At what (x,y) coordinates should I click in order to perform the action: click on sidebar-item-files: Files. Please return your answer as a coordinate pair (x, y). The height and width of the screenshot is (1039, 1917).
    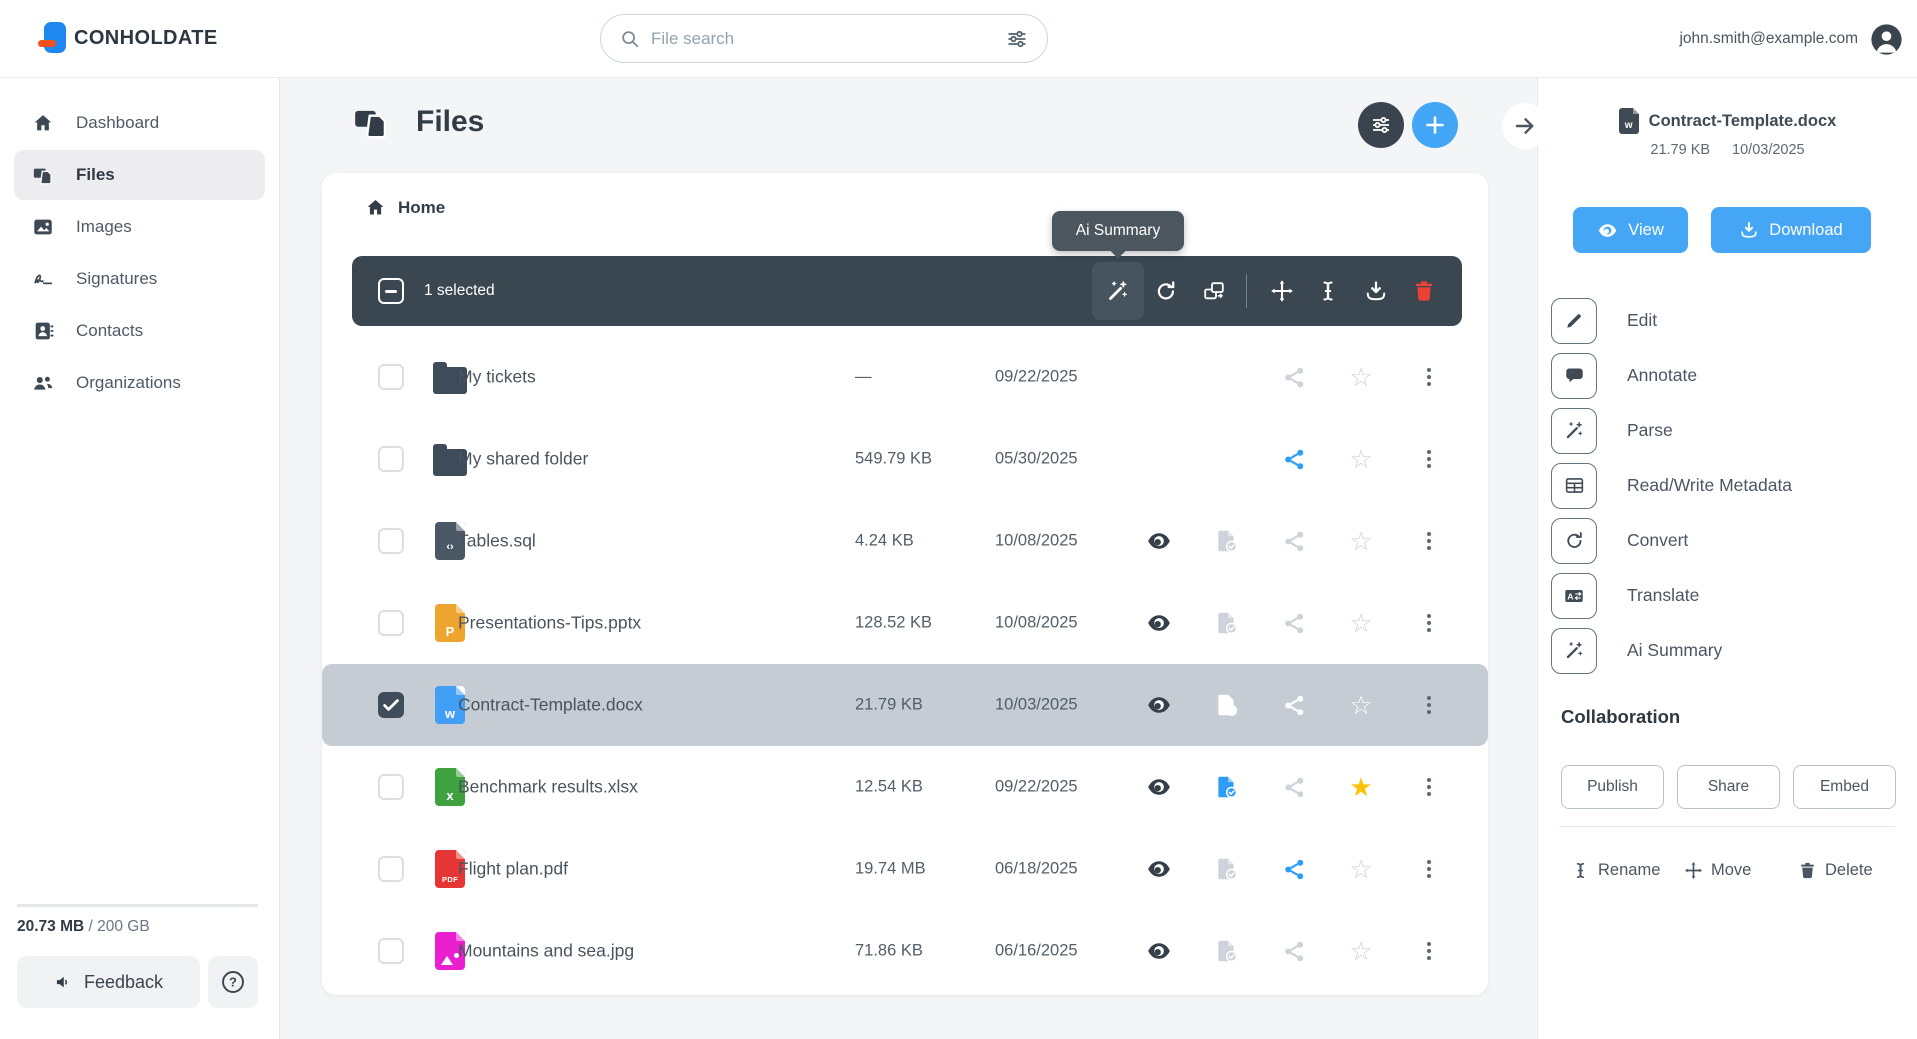
    Looking at the image, I should click on (139, 175).